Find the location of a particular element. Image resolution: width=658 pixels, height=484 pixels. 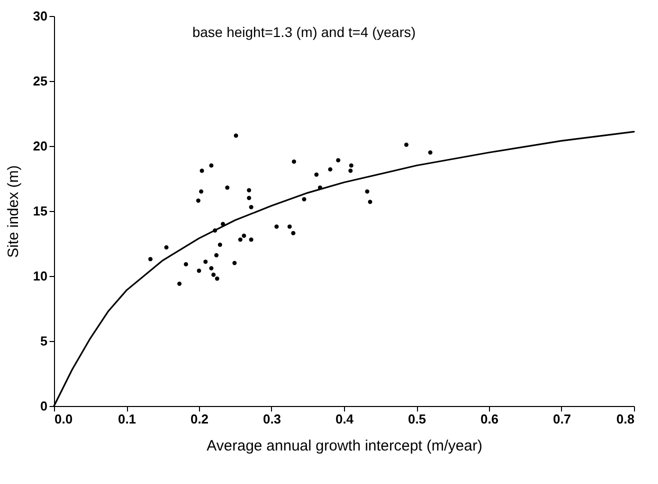

x-axis-title: Average annual growth intercept (m/year) is located at coordinates (344, 446).